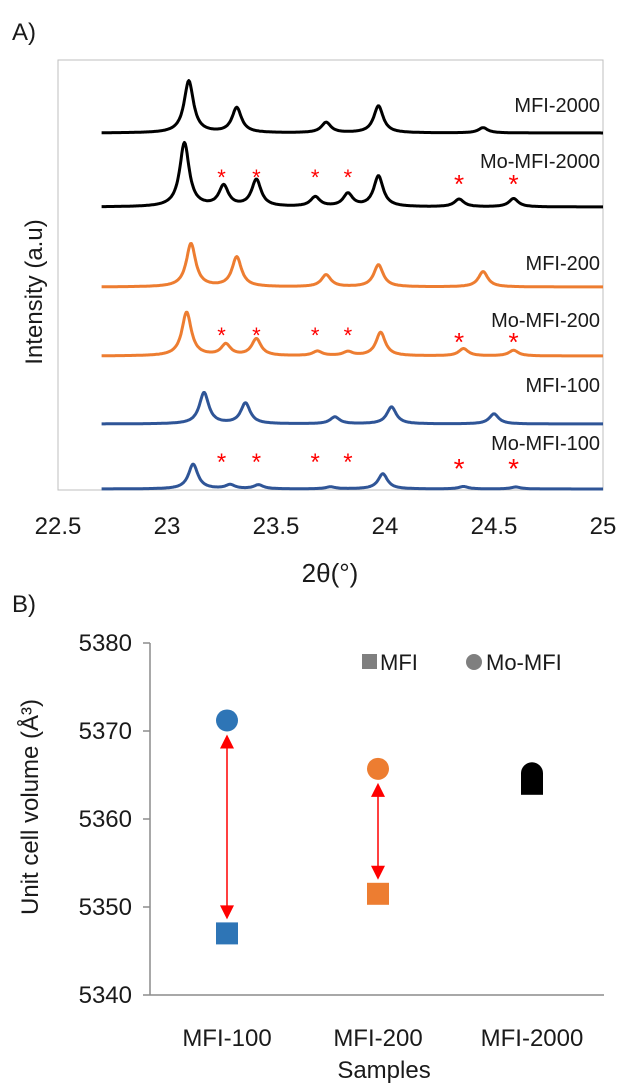 The image size is (624, 1084). What do you see at coordinates (58, 526) in the screenshot?
I see `x-tick-label: 22.5` at bounding box center [58, 526].